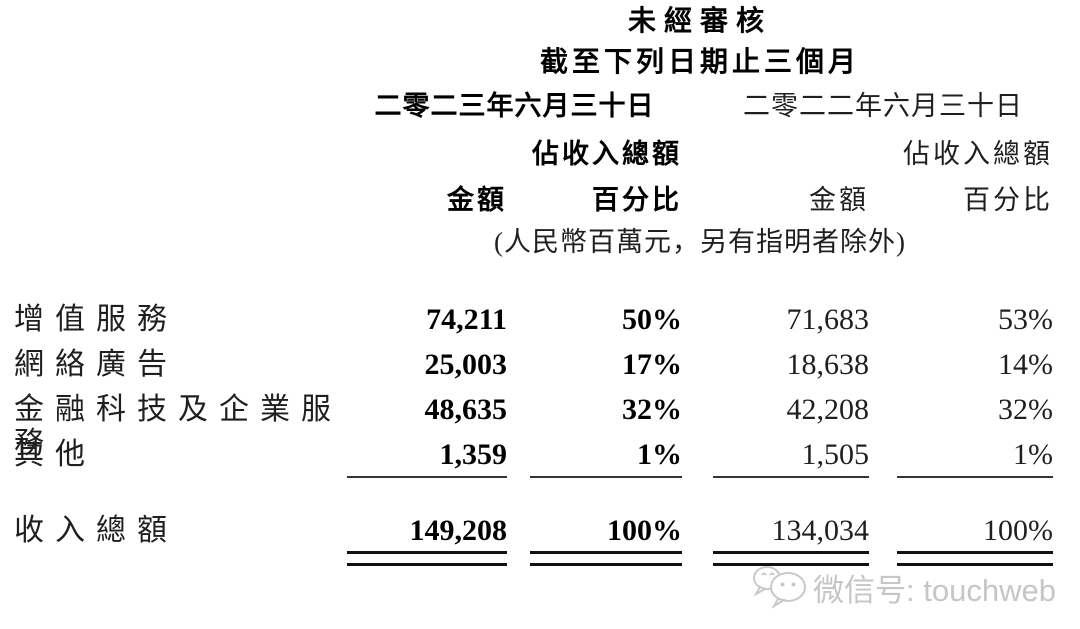  What do you see at coordinates (1025, 319) in the screenshot?
I see `row-vas-percent-2022: 53%` at bounding box center [1025, 319].